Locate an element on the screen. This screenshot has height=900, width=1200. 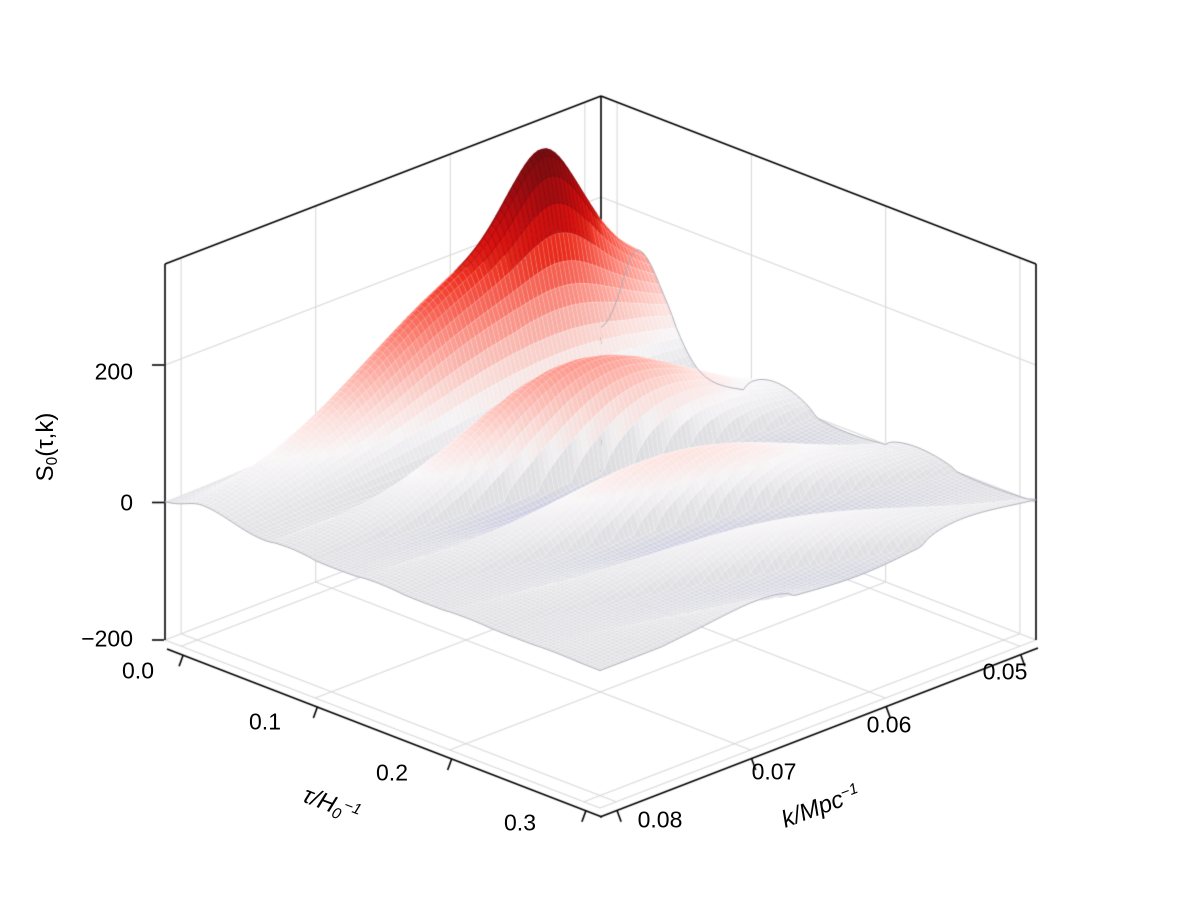
z-axis-title: S0(τ,k) is located at coordinates (47, 447).